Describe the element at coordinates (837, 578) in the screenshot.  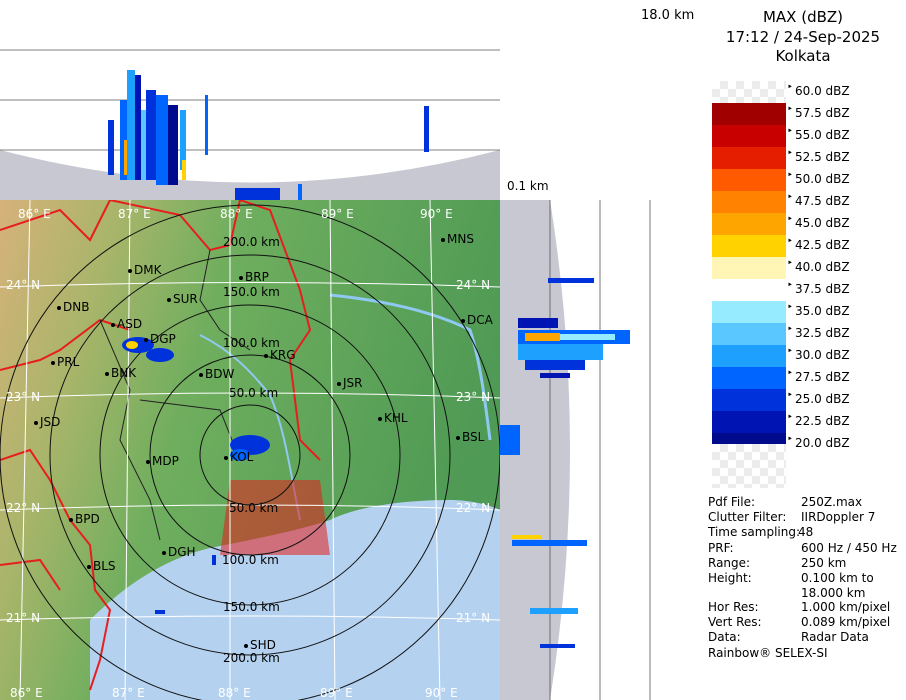
I see `info-value: 0.100 km to` at that location.